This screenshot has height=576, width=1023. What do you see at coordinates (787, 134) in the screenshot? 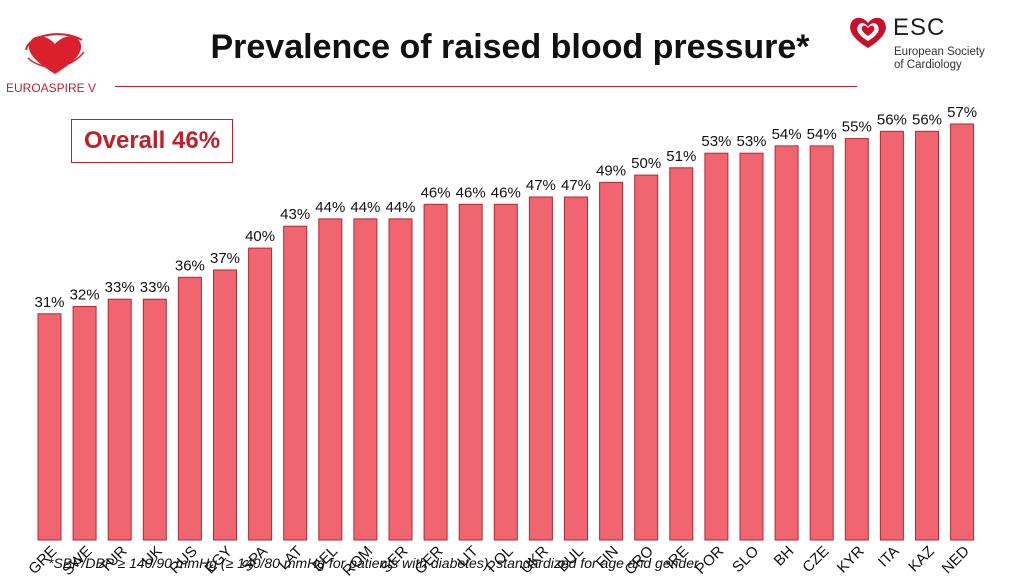
I see `value-label-bh: 54%` at bounding box center [787, 134].